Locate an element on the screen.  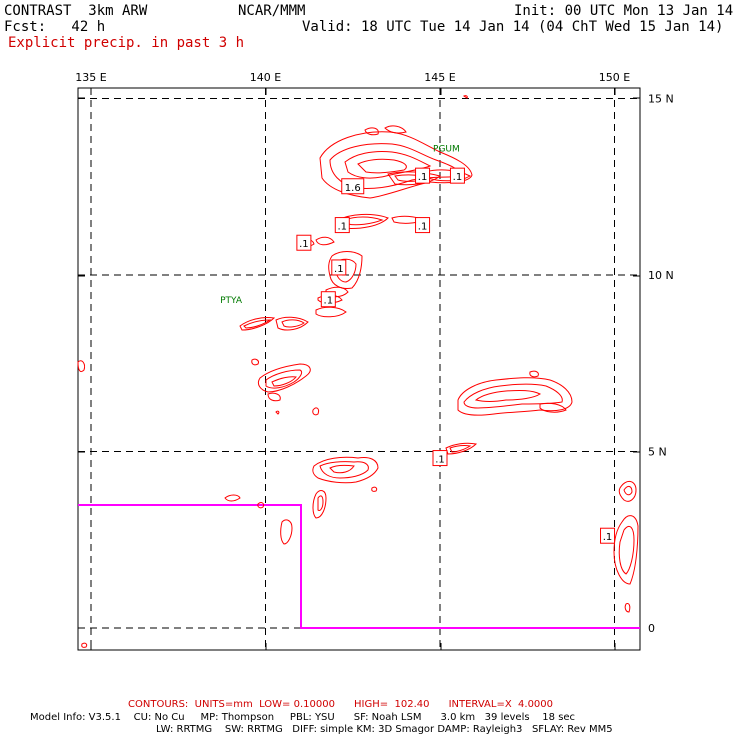
station-markers: PTYA PGUM is located at coordinates (340, 225).